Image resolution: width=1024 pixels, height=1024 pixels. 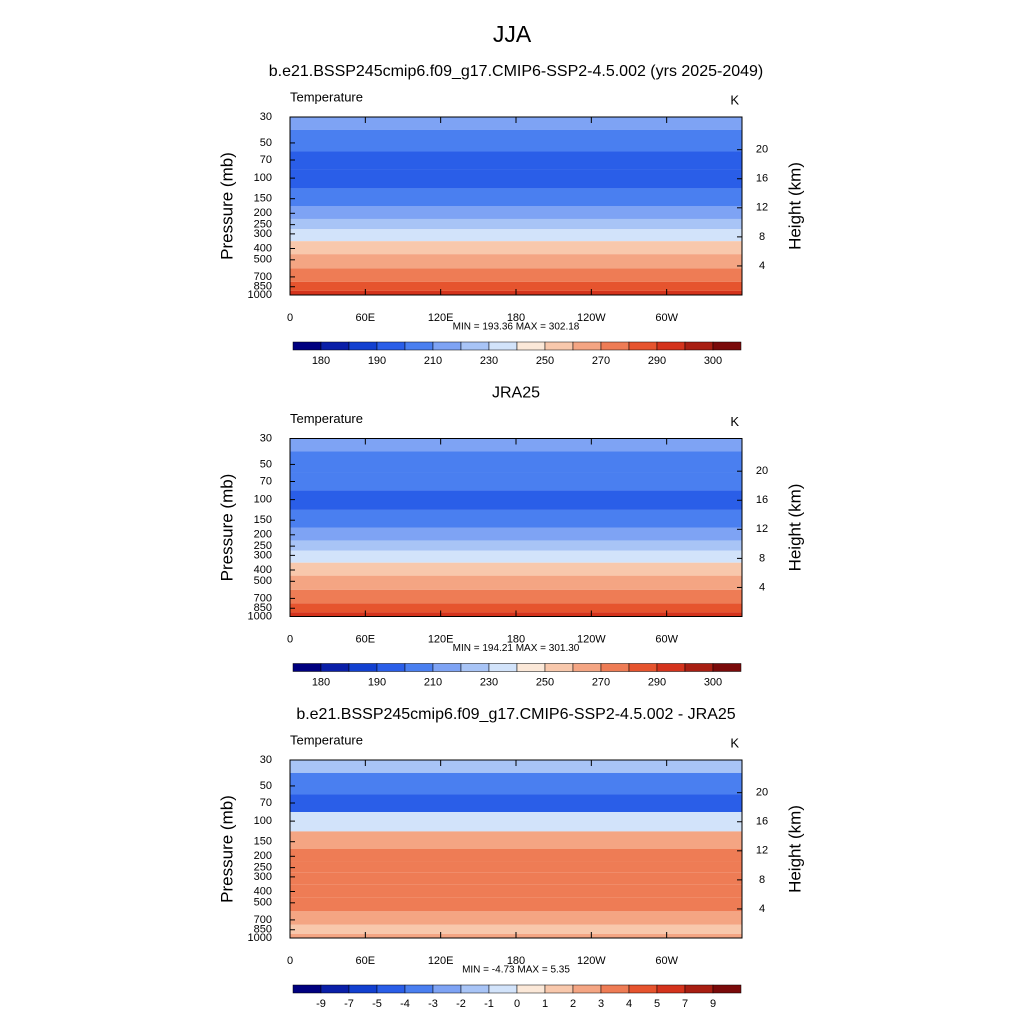 I want to click on colorbar-label: 230, so click(x=489, y=682).